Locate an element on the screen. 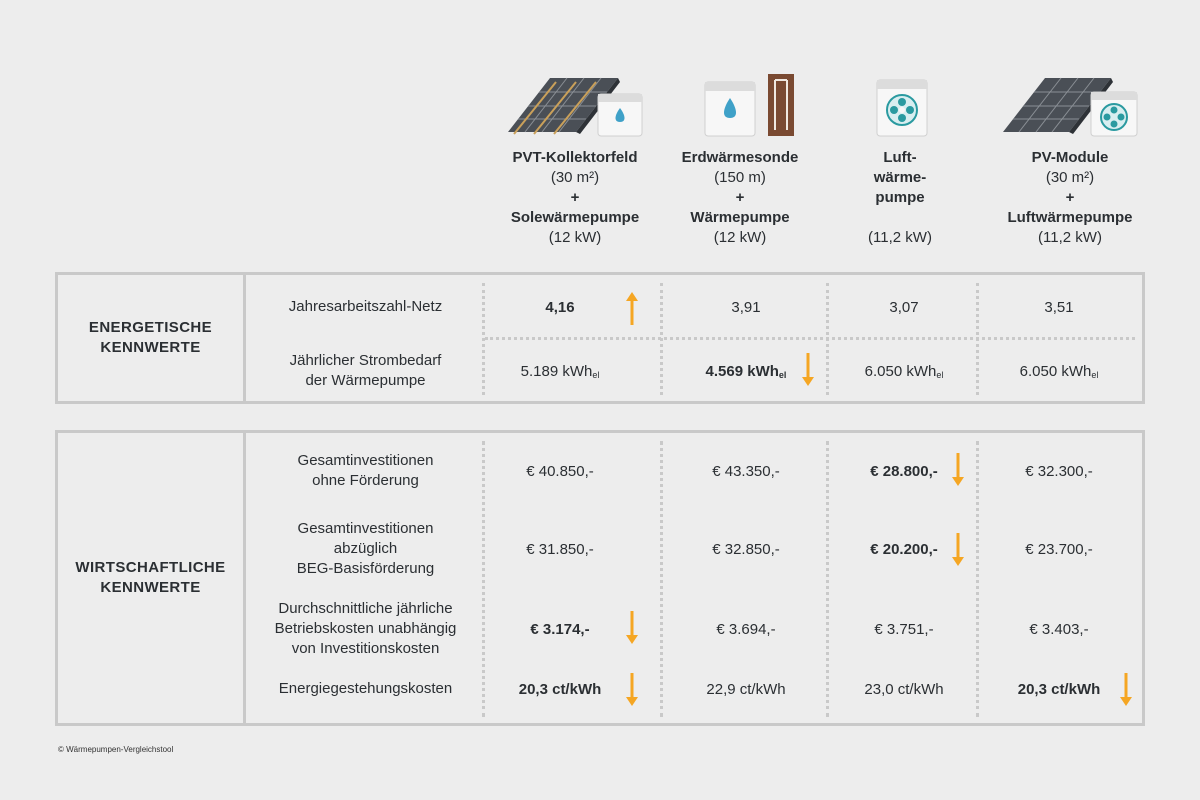 This screenshot has width=1200, height=800. value-cell: 5.189 kWhel is located at coordinates (560, 371).